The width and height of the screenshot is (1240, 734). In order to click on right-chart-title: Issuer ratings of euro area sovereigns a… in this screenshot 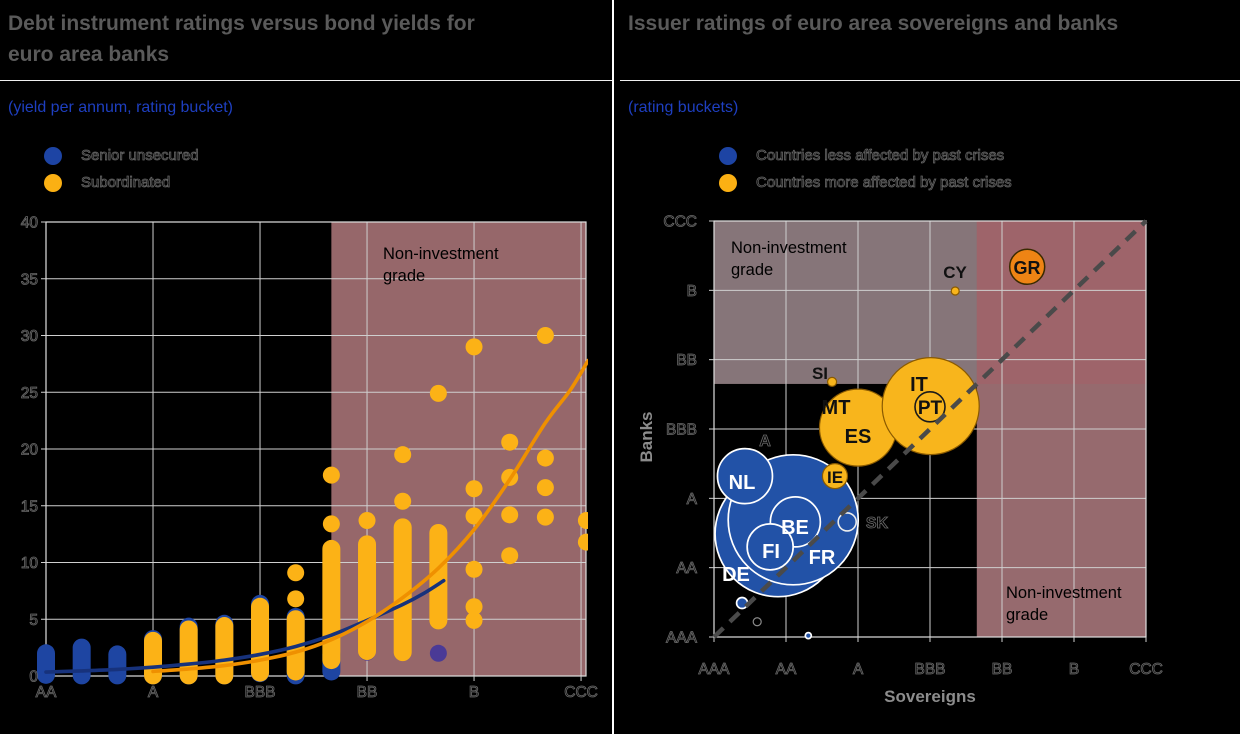, I will do `click(873, 23)`.